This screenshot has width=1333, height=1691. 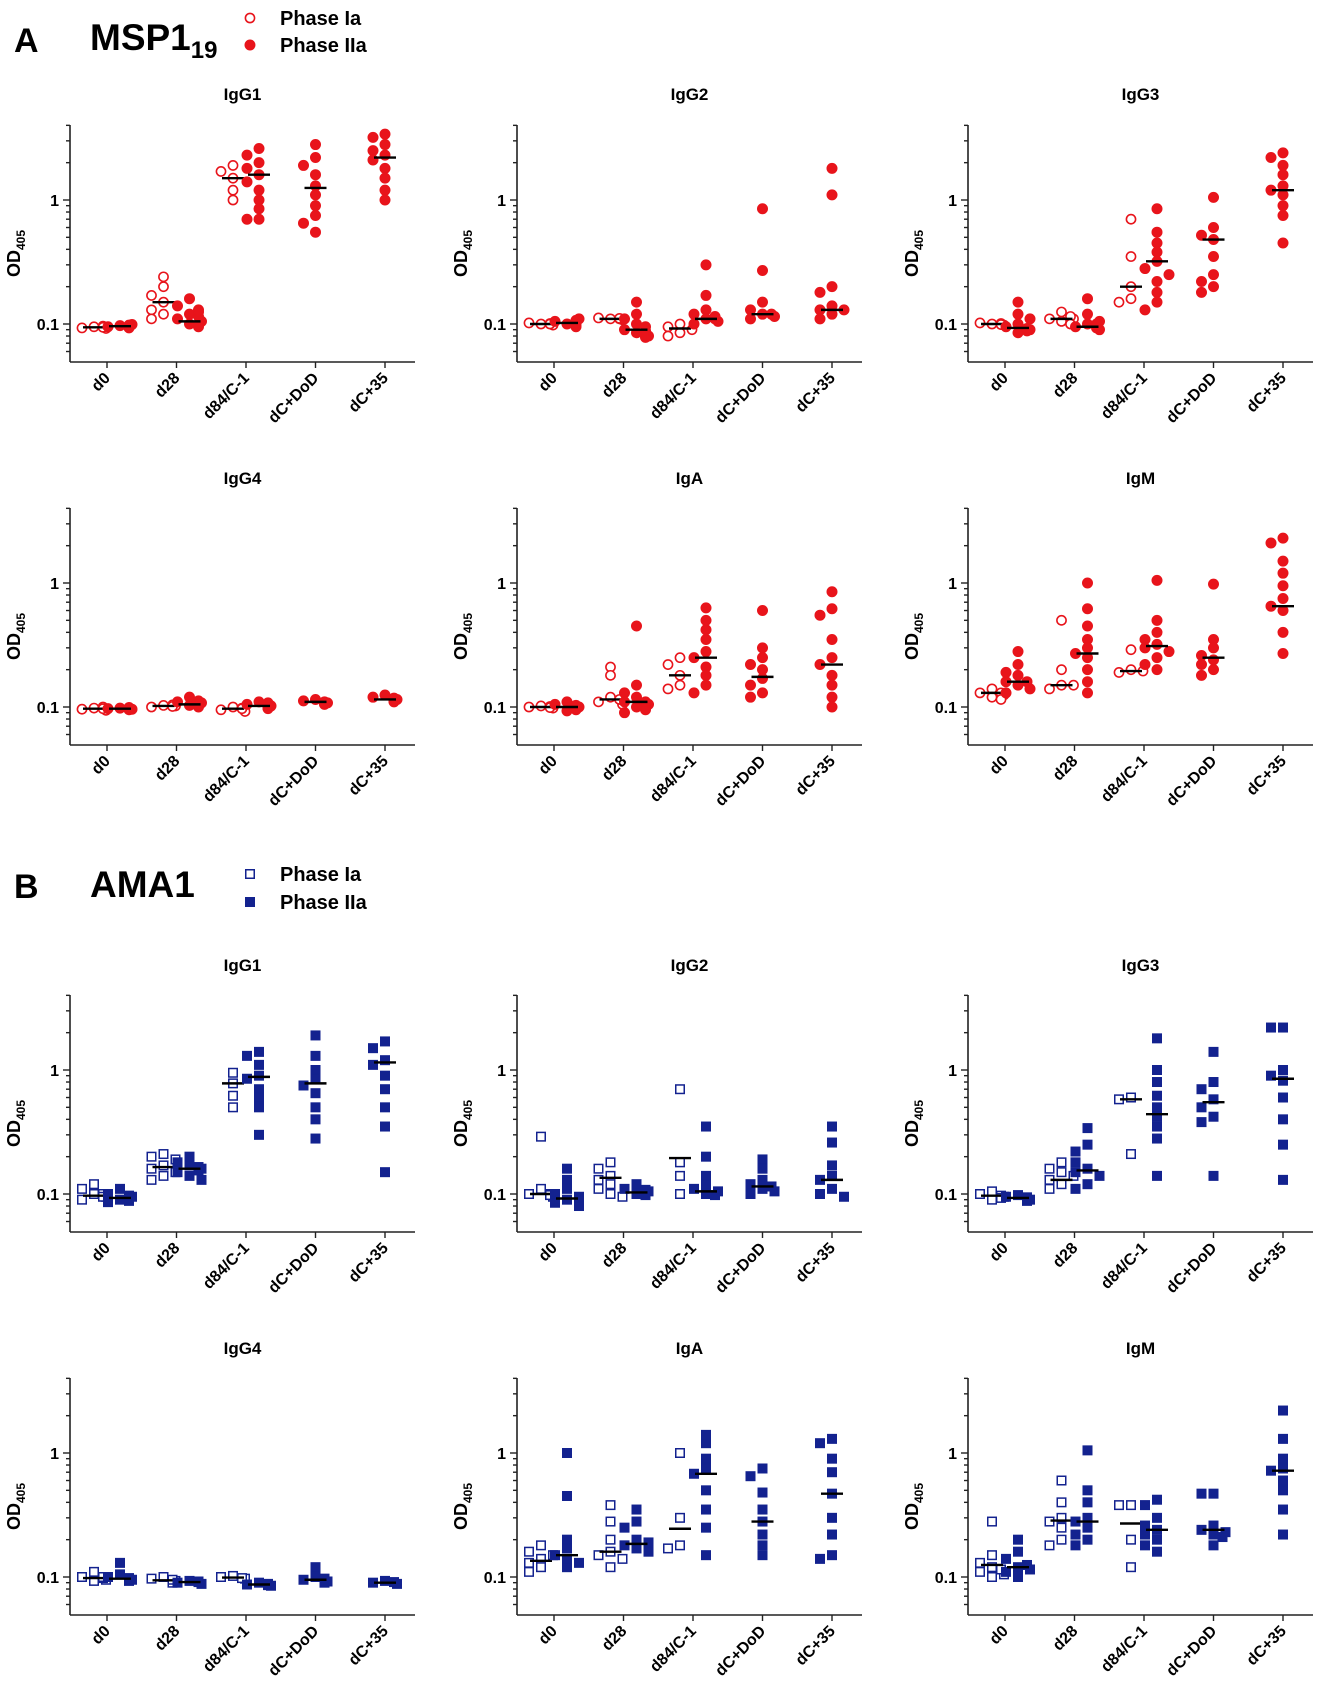 What do you see at coordinates (656, 1509) in the screenshot?
I see `chart-panel-B-IgA: IgA 0.1 1 OD405 d0 d28 d84/C-1 dC+DoD dC+35` at bounding box center [656, 1509].